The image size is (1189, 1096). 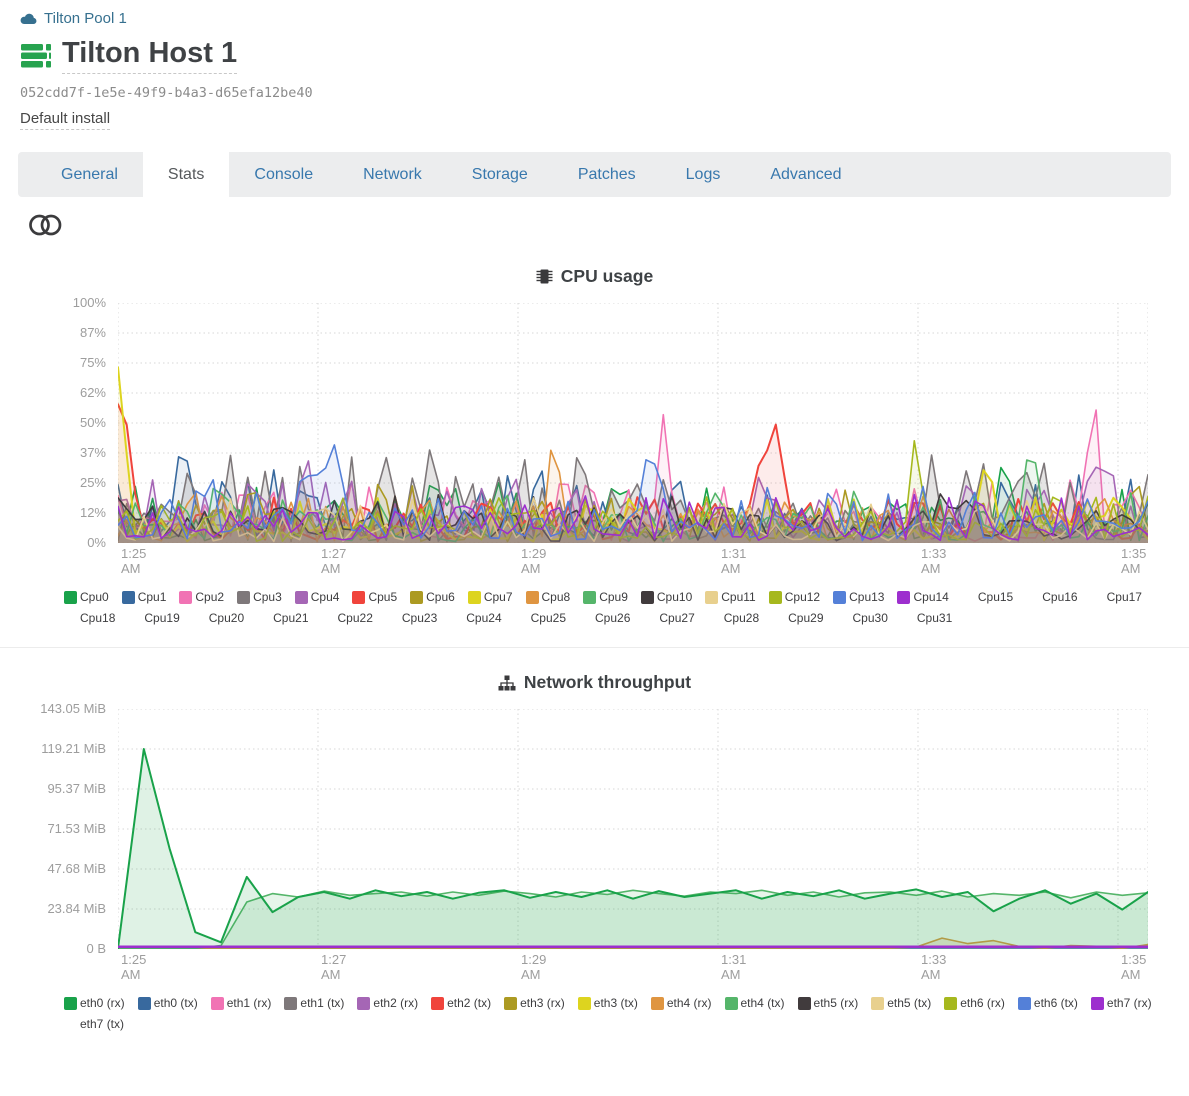 I want to click on cpu-x-tick-label: 1:27 AM, so click(x=334, y=561).